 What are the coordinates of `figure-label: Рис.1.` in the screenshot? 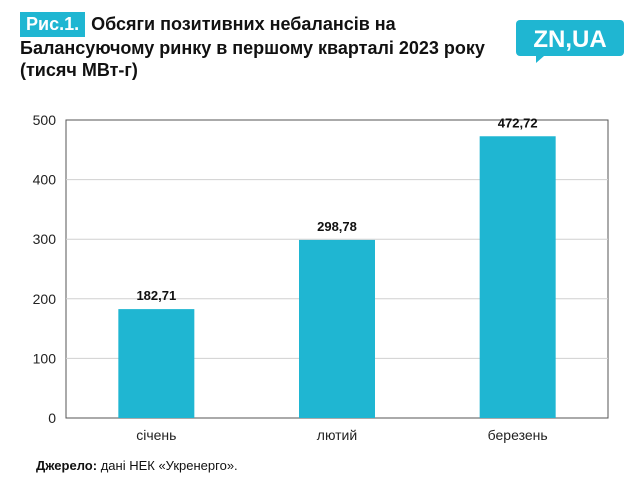 It's located at (53, 24).